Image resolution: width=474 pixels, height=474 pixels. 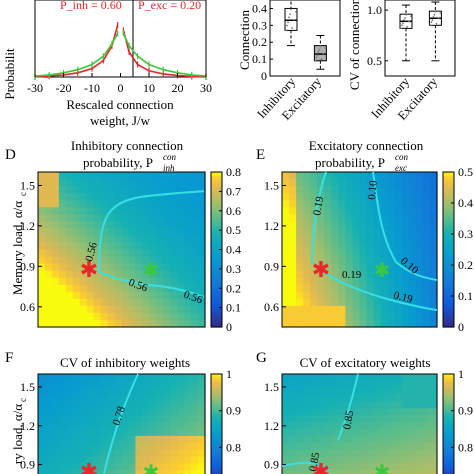 What do you see at coordinates (9, 74) in the screenshot?
I see `top-left-ylabel: Probabilit` at bounding box center [9, 74].